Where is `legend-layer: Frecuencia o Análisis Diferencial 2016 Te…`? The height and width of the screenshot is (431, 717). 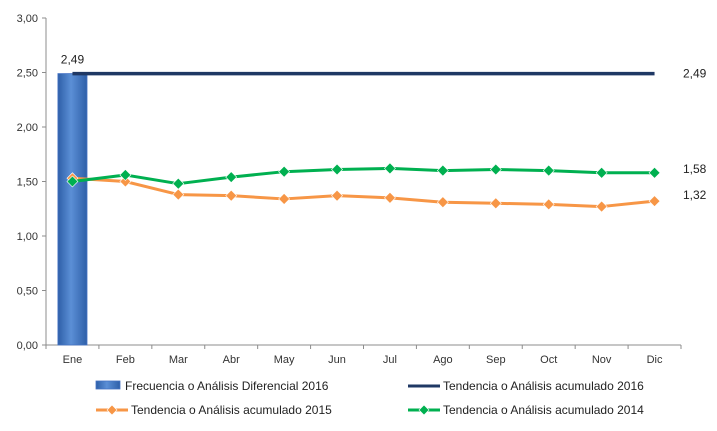 legend-layer: Frecuencia o Análisis Diferencial 2016 Te… is located at coordinates (369, 398).